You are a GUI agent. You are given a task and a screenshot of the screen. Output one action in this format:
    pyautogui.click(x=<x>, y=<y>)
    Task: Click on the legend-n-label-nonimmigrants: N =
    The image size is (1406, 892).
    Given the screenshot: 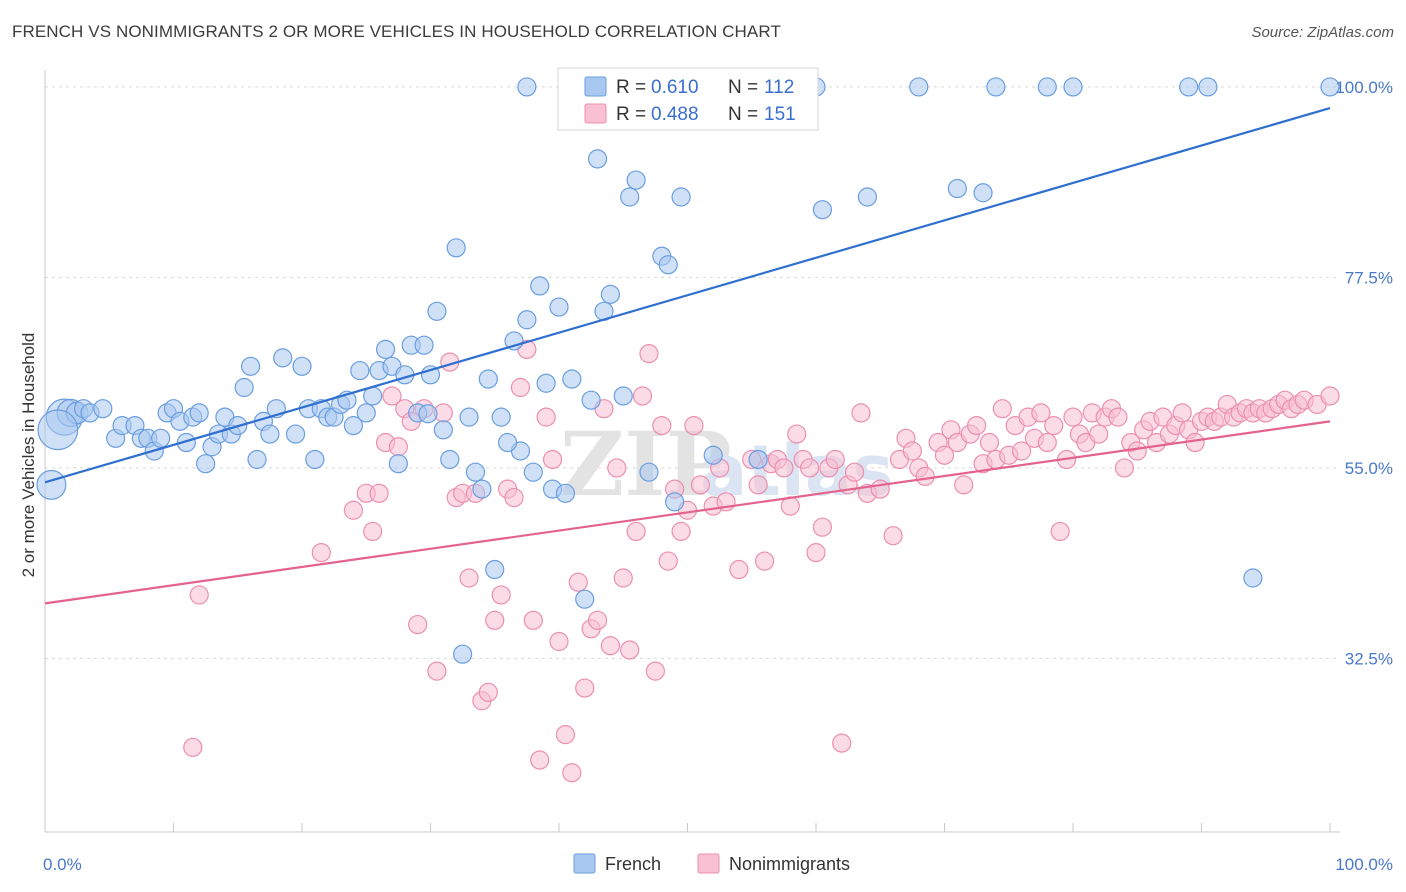 What is the action you would take?
    pyautogui.click(x=743, y=114)
    